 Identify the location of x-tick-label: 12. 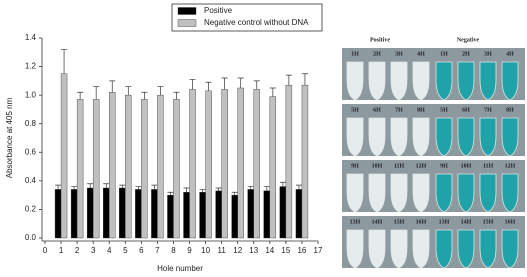
(237, 250).